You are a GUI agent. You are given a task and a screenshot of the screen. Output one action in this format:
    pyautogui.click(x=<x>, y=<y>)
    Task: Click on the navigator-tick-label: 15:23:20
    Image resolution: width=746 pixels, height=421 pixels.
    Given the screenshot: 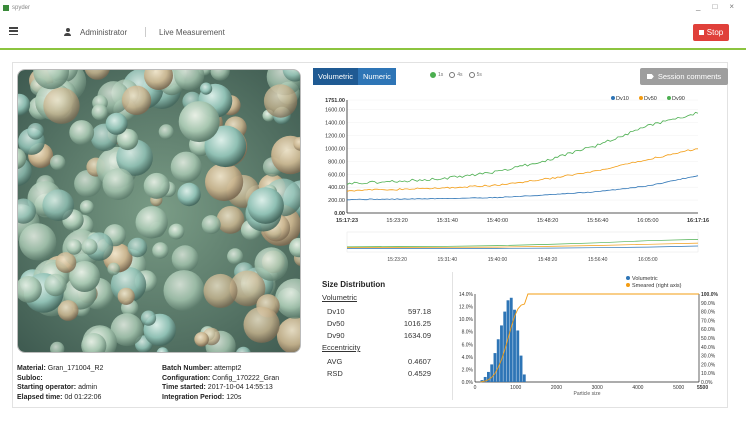 What is the action you would take?
    pyautogui.click(x=397, y=260)
    